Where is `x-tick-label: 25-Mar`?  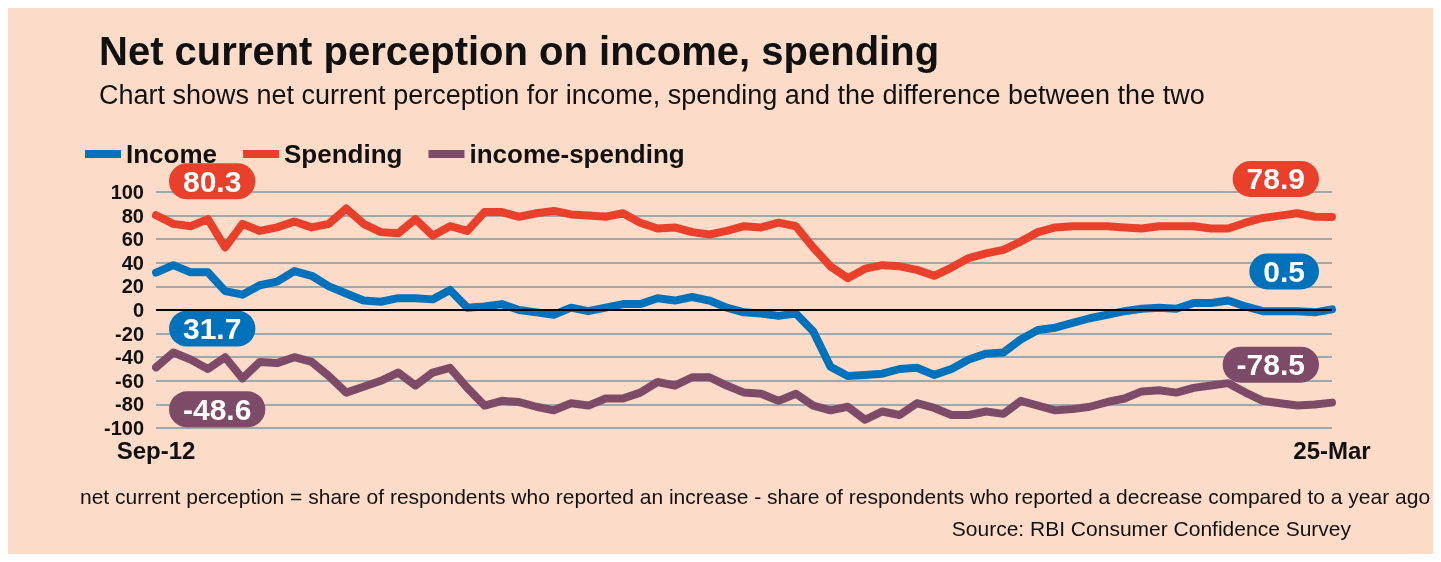
x-tick-label: 25-Mar is located at coordinates (1332, 450).